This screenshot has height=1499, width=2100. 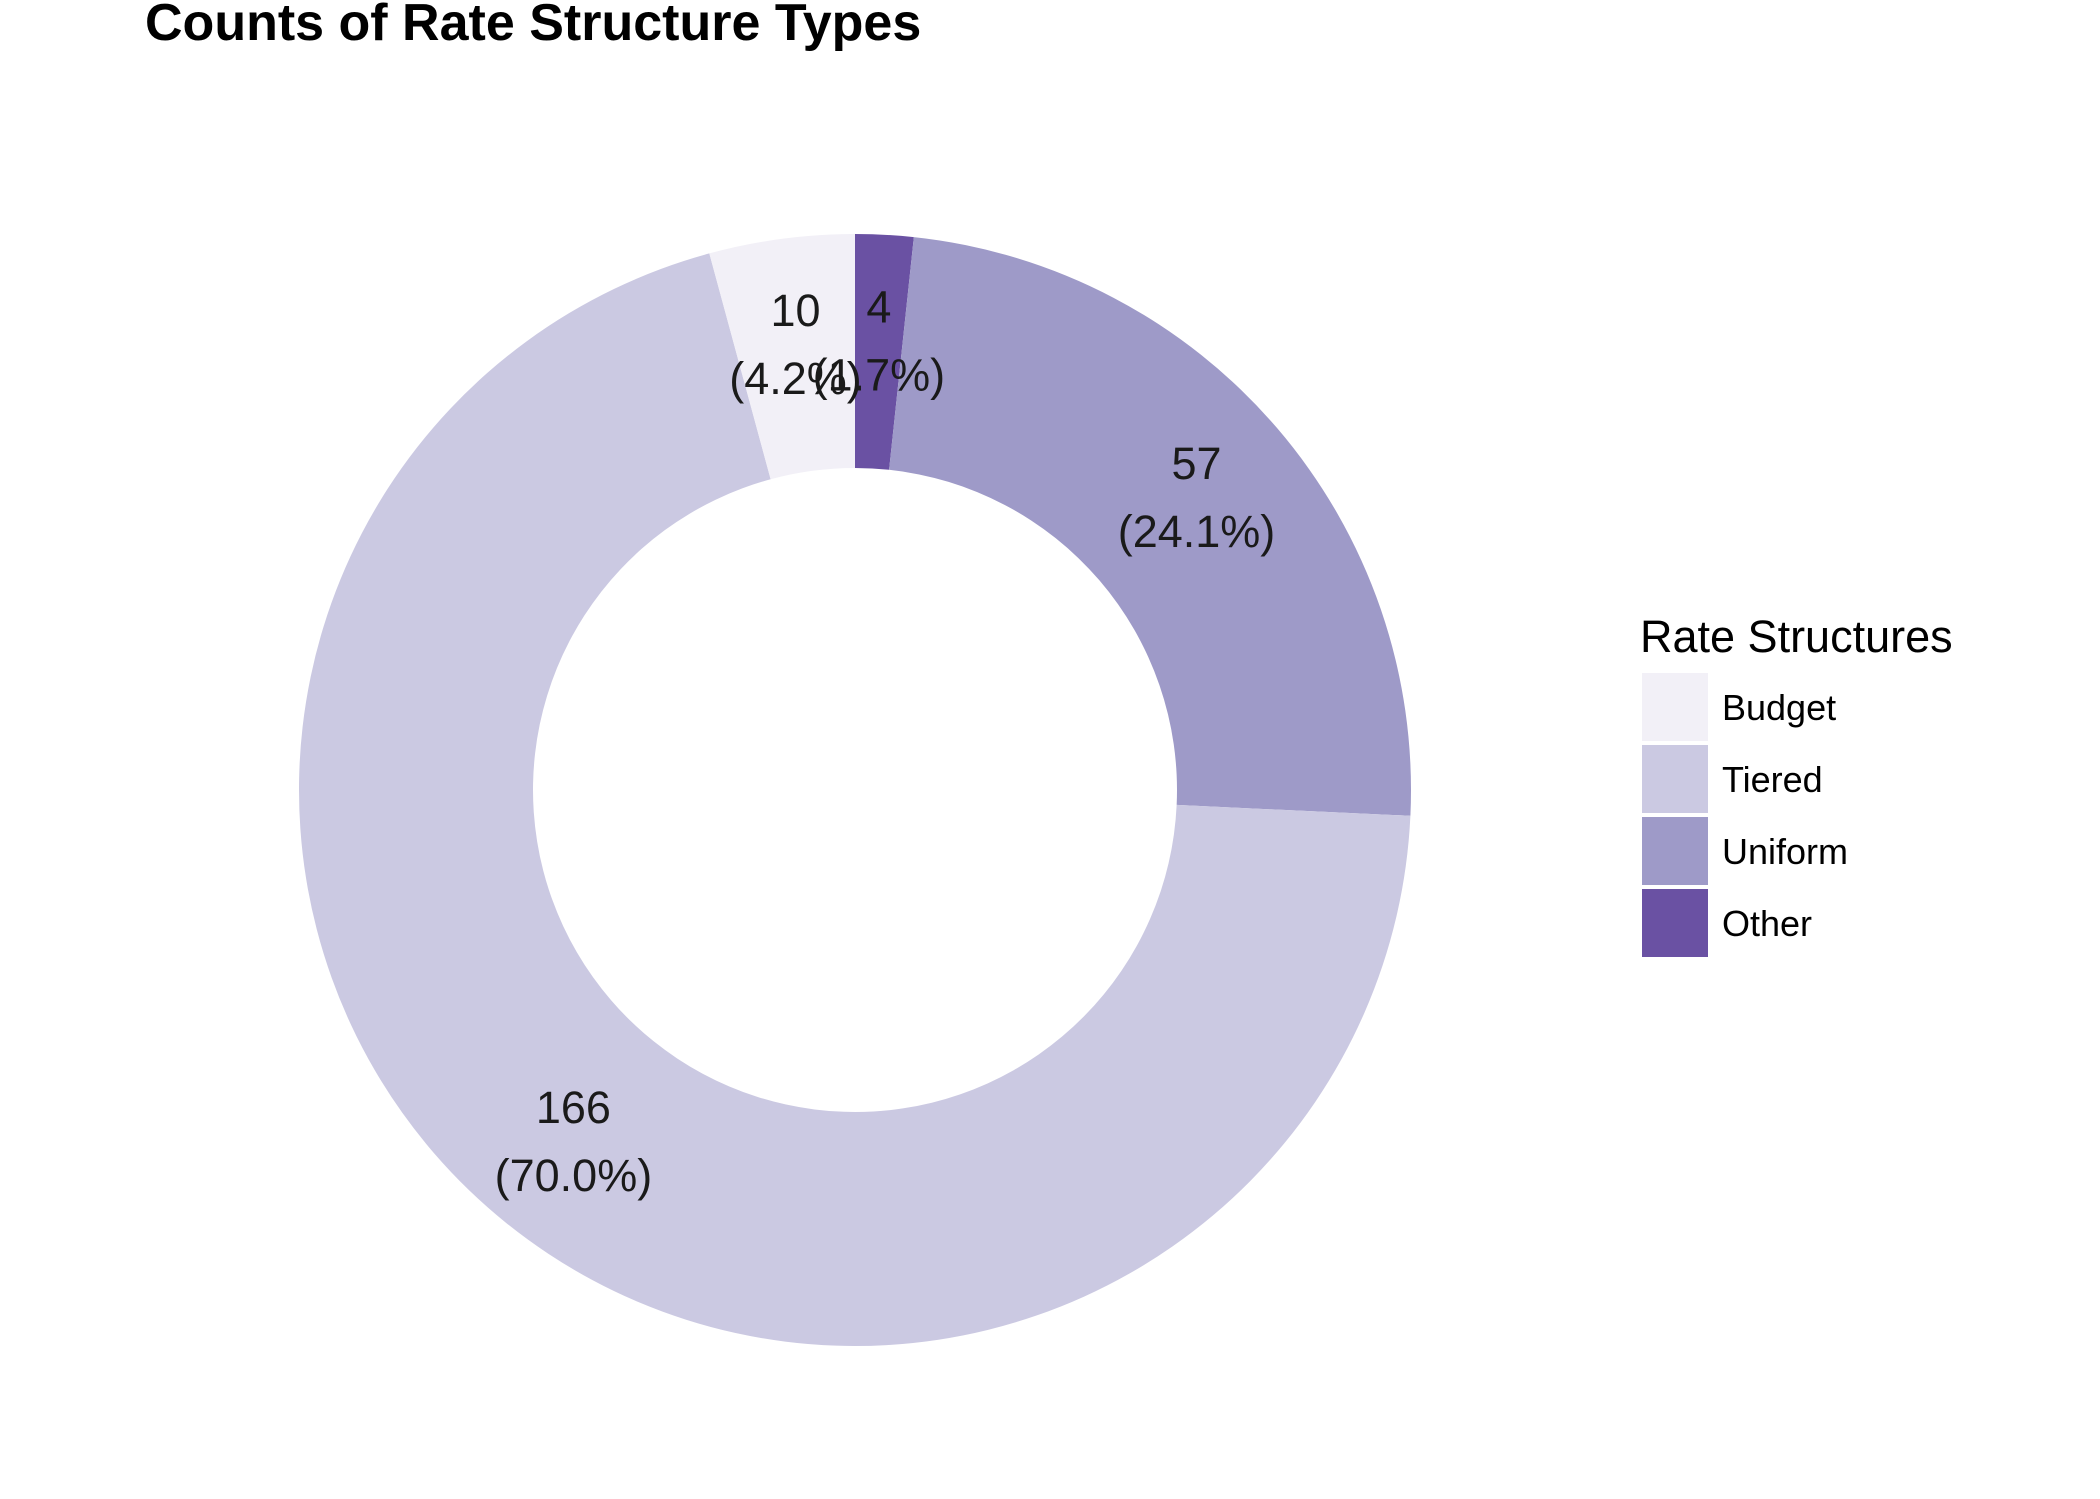 I want to click on value-label-budget: 10, so click(x=795, y=310).